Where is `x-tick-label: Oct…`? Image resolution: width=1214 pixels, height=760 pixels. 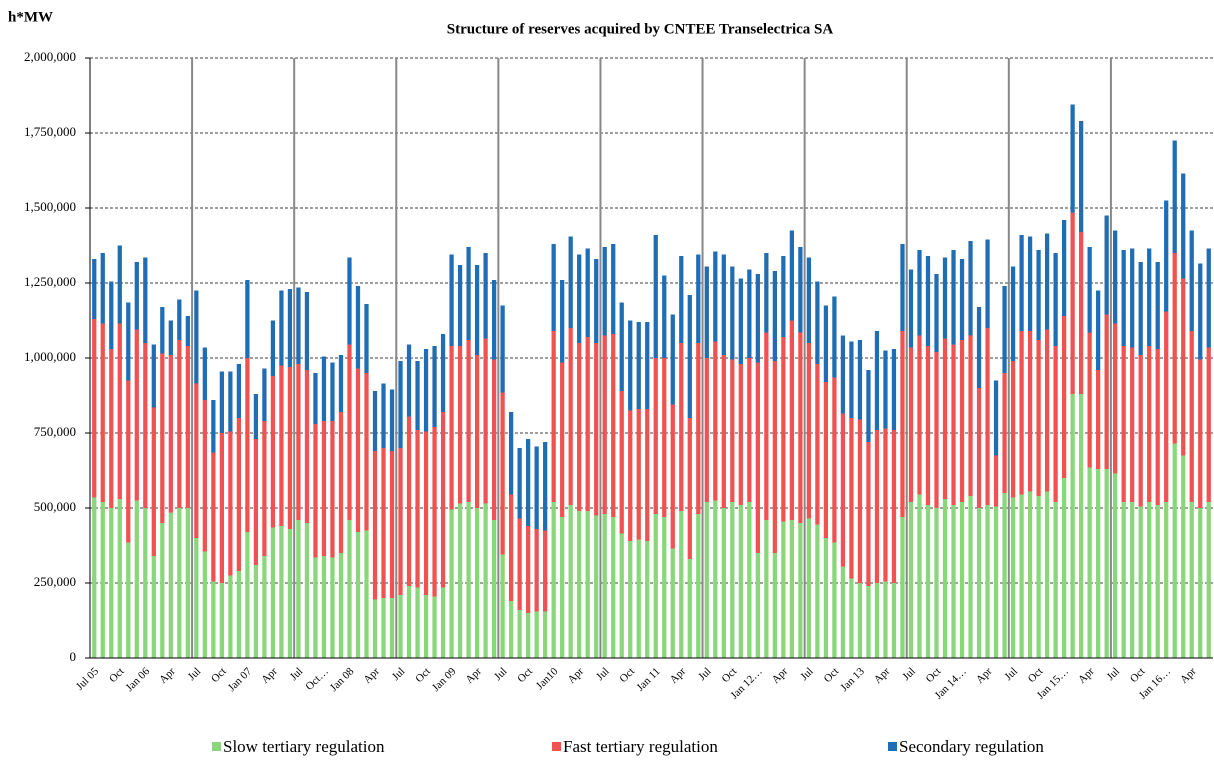
x-tick-label: Oct… is located at coordinates (316, 678).